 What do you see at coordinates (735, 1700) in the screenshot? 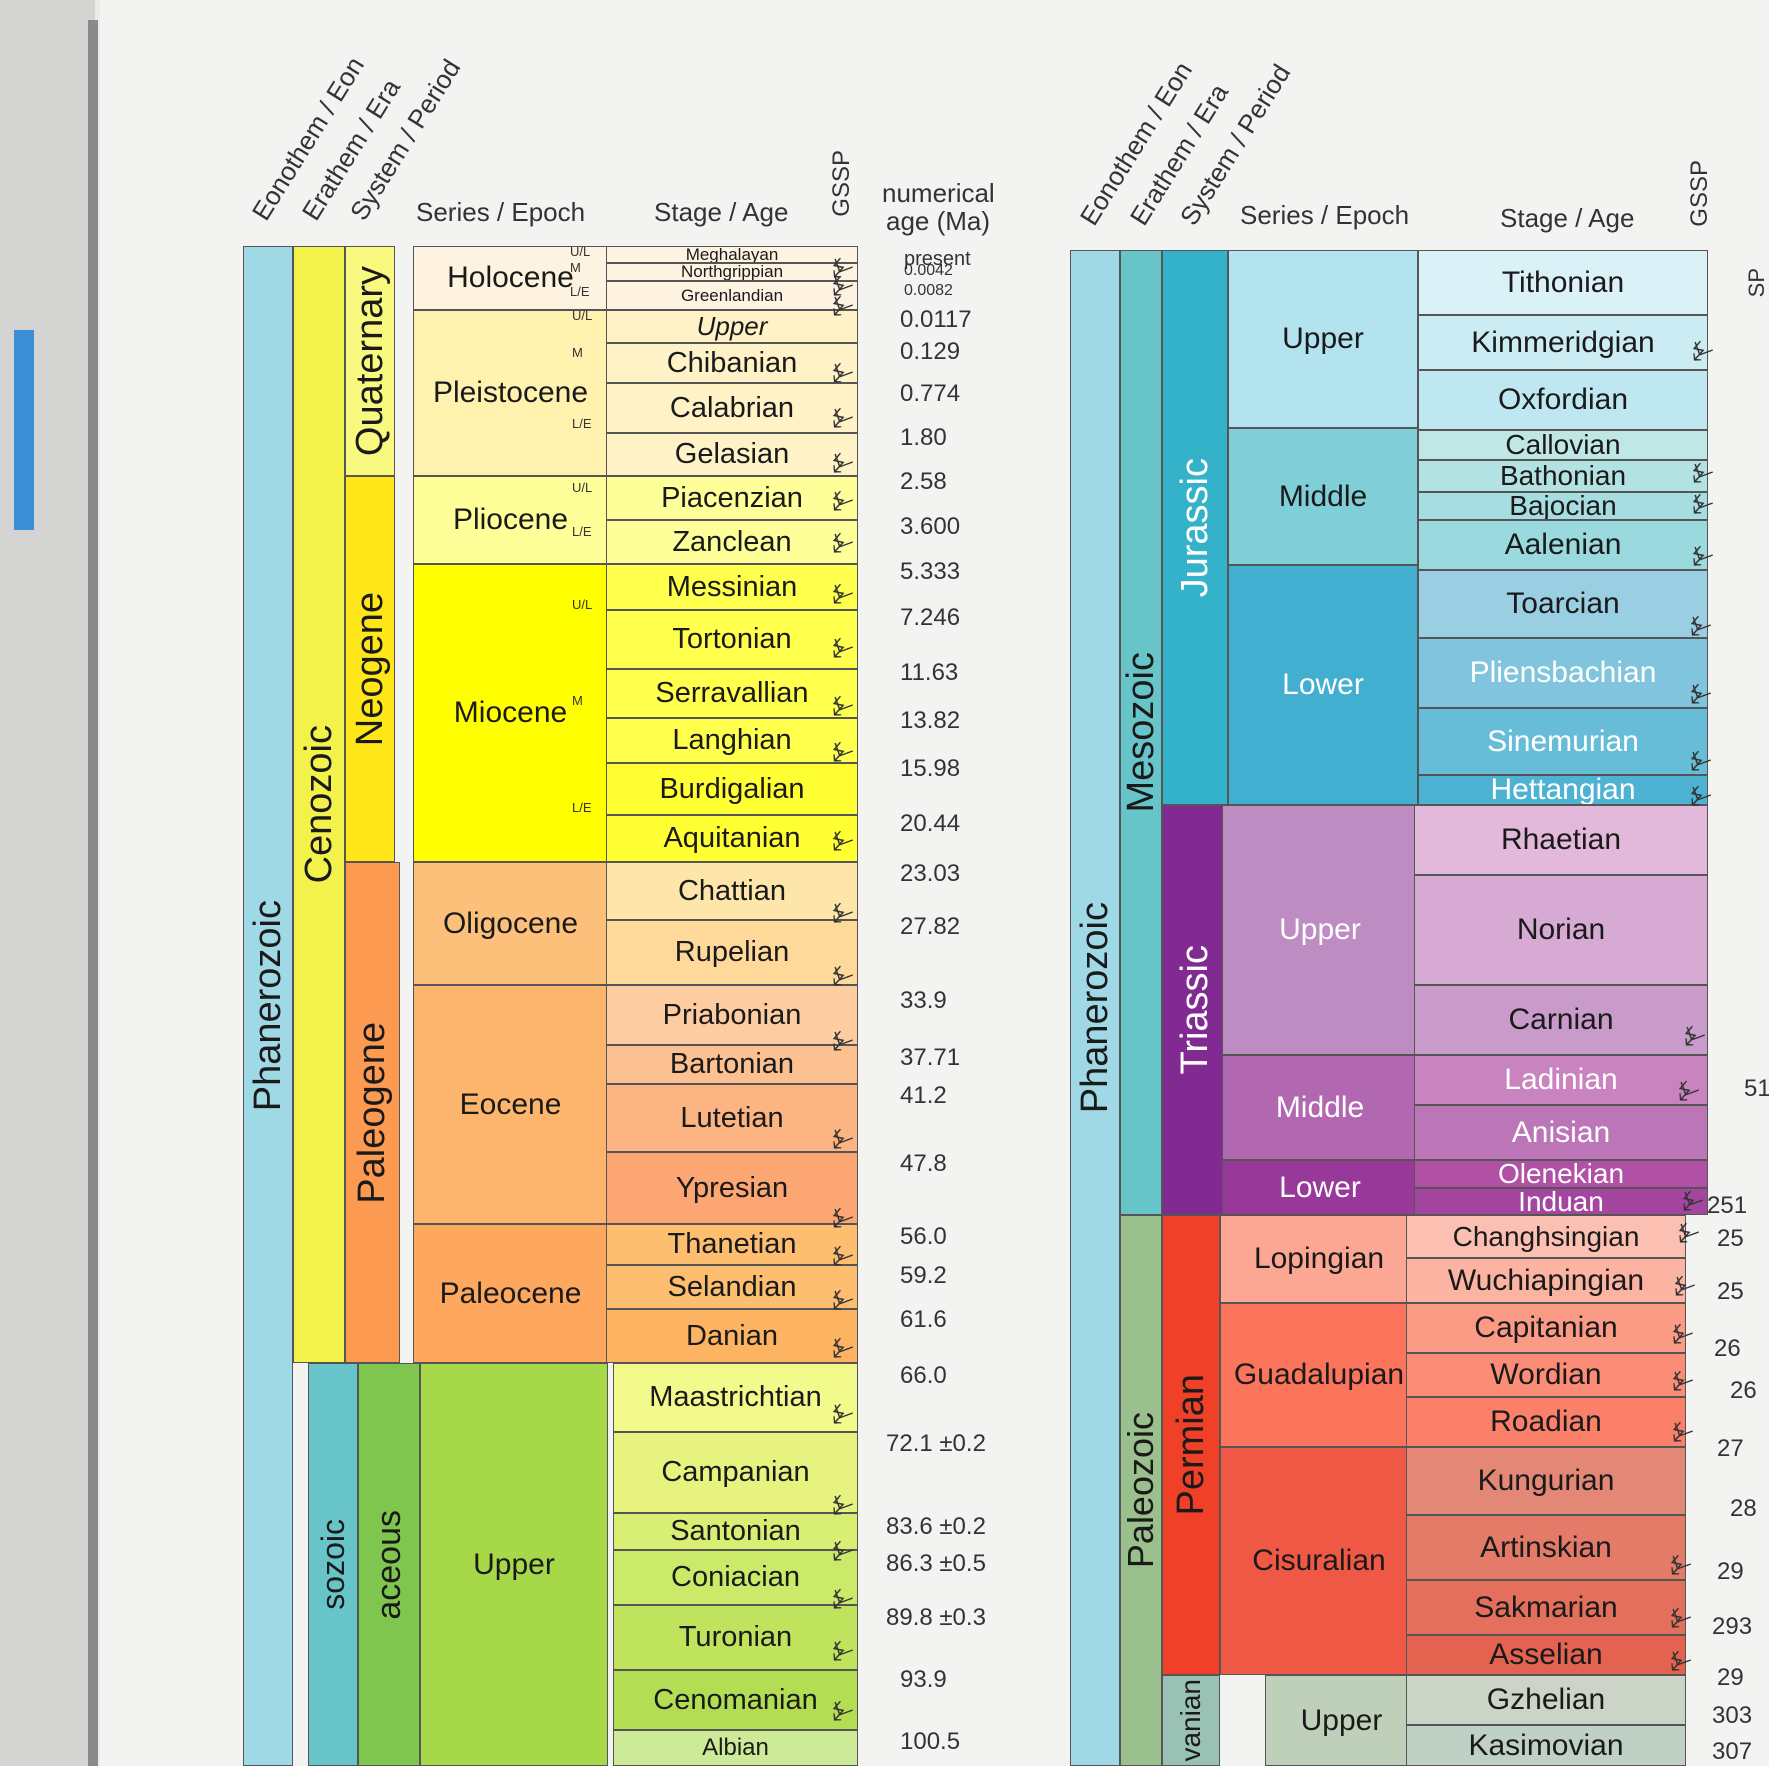
I see `stage-left-29: Cenomanian` at bounding box center [735, 1700].